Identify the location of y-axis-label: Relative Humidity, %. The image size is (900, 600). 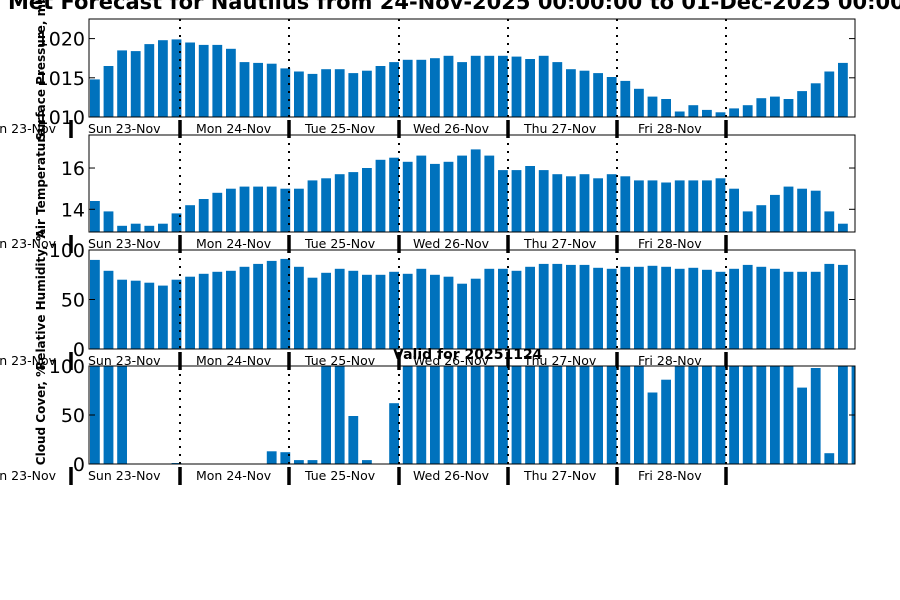
(41, 299).